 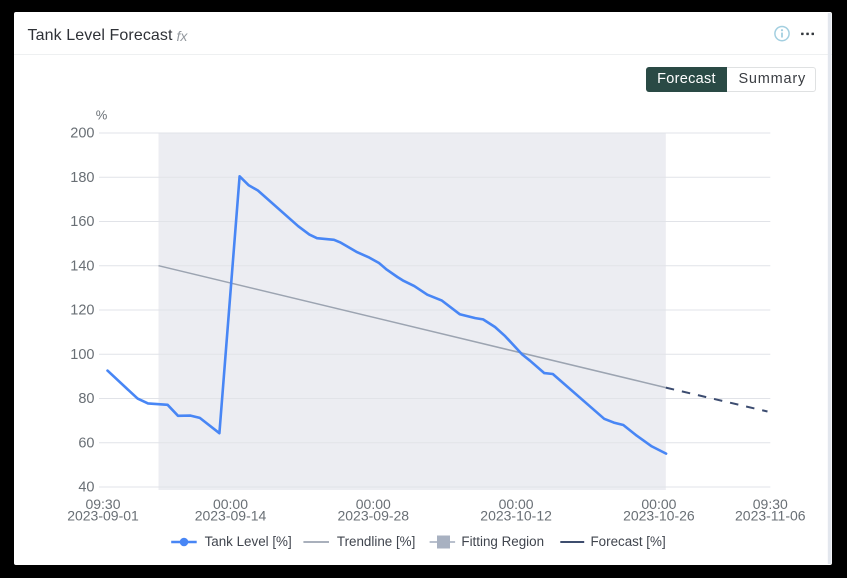 What do you see at coordinates (628, 541) in the screenshot?
I see `svg-text: Forecast [%]` at bounding box center [628, 541].